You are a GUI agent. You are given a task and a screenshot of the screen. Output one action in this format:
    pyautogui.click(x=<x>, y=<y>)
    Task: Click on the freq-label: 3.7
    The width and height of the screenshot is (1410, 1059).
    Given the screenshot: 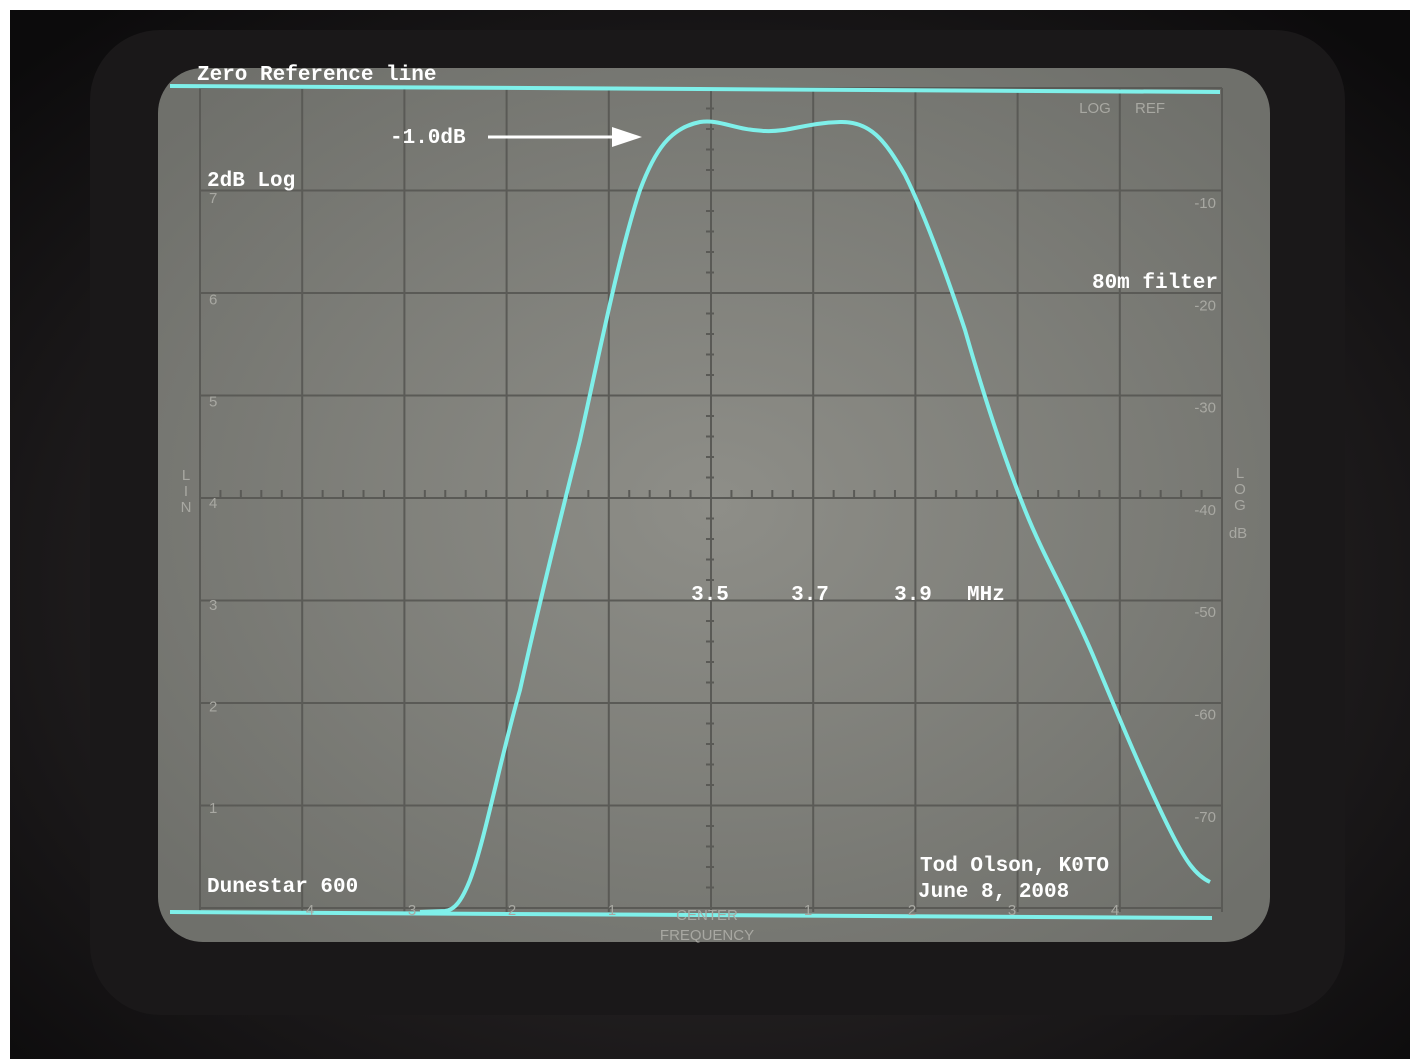 What is the action you would take?
    pyautogui.click(x=810, y=595)
    